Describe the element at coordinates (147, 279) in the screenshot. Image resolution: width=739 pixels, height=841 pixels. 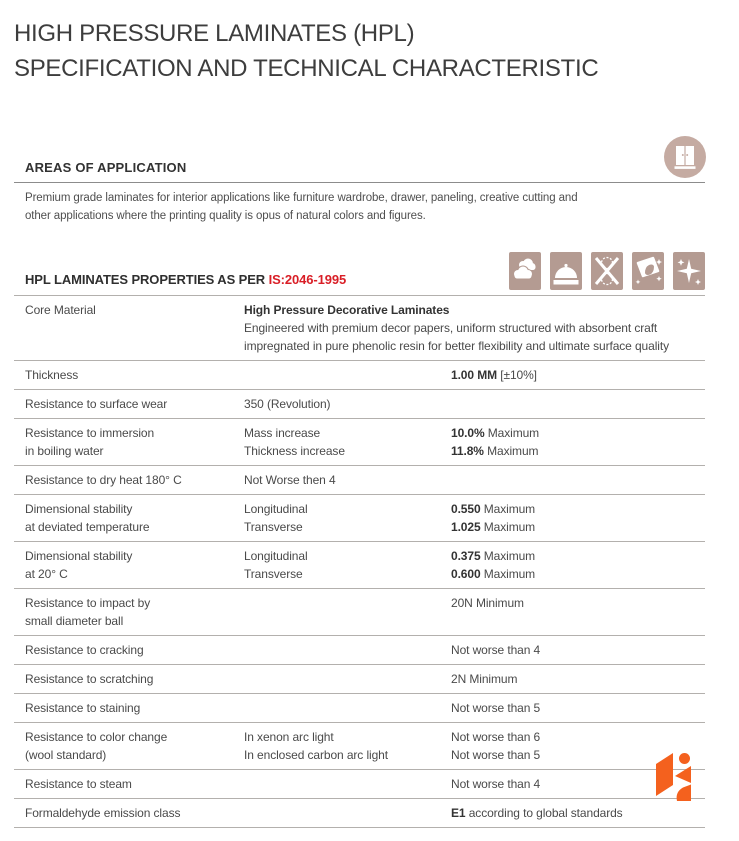
I see `properties-heading-text: HPL LAMINATES PROPERTIES AS PER` at that location.